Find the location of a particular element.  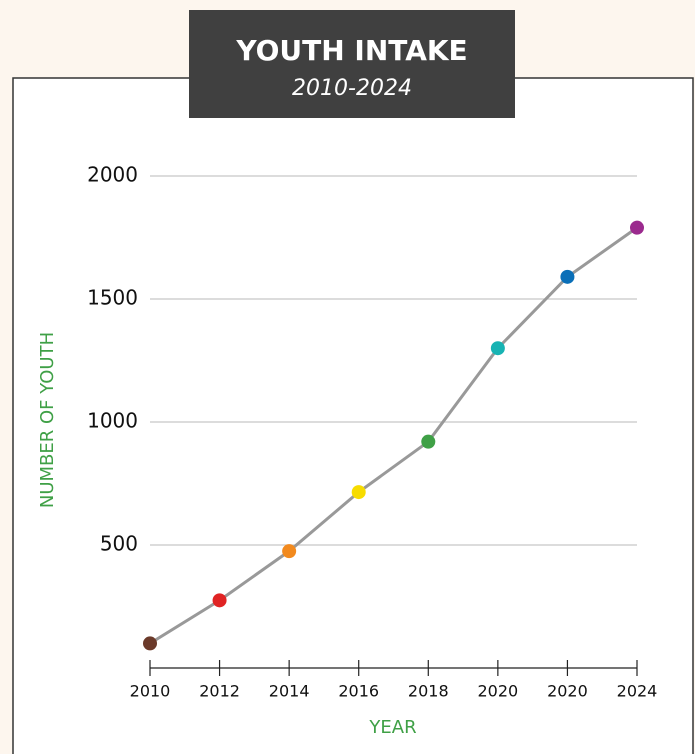

title-box is located at coordinates (352, 64).